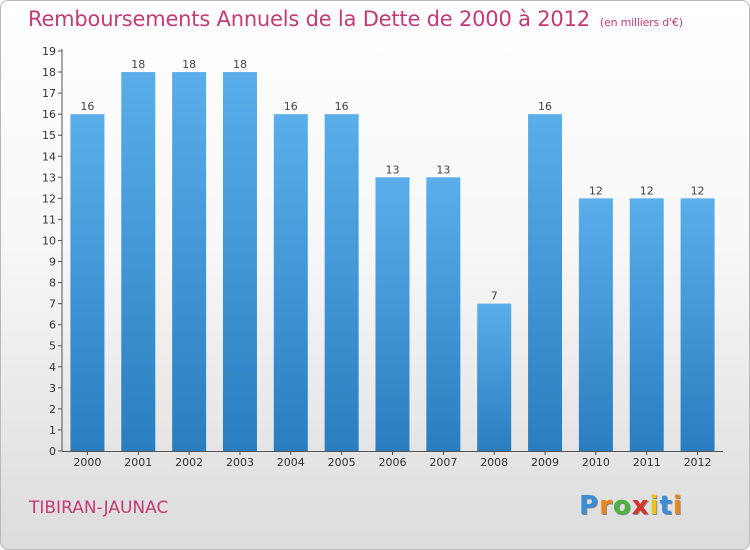 Image resolution: width=750 pixels, height=550 pixels. What do you see at coordinates (52, 409) in the screenshot?
I see `y-tick-label: 2` at bounding box center [52, 409].